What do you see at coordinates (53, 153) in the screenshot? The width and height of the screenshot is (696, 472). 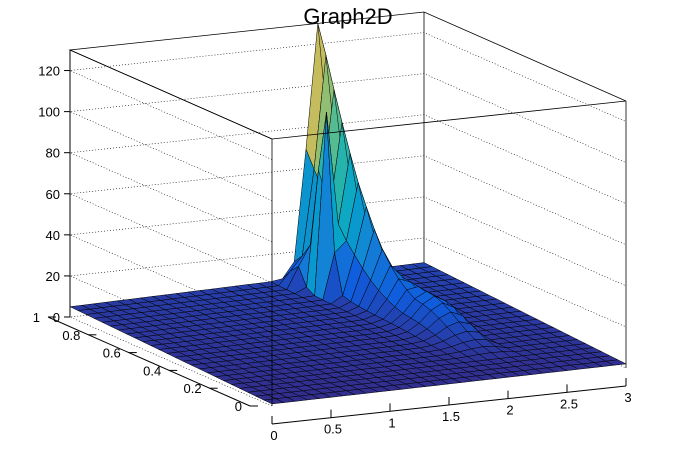 I see `z-tick-label: 80` at bounding box center [53, 153].